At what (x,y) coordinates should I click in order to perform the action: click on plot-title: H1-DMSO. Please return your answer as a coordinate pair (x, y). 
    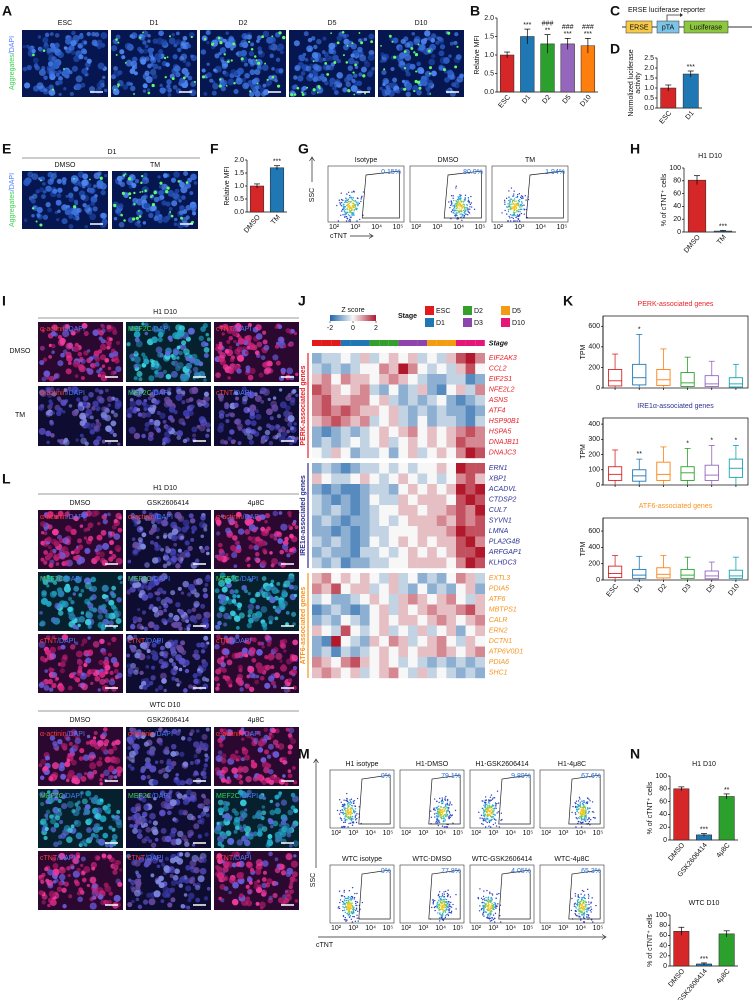
    Looking at the image, I should click on (432, 764).